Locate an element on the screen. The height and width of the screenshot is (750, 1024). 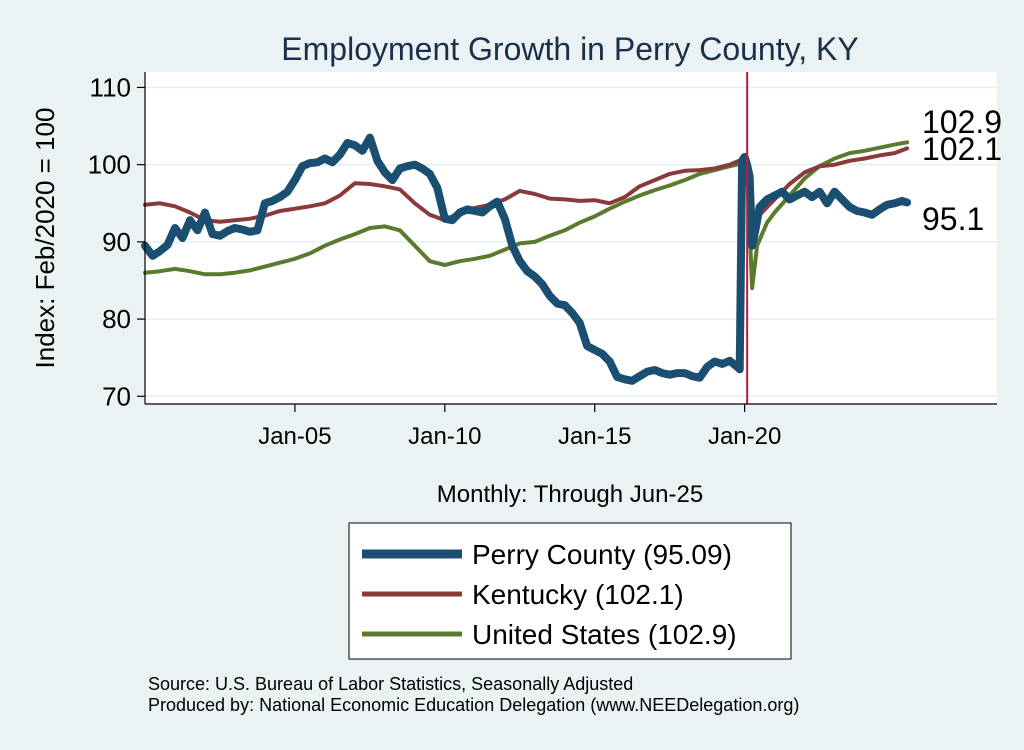
y-tick-label-100: 100 is located at coordinates (109, 165).